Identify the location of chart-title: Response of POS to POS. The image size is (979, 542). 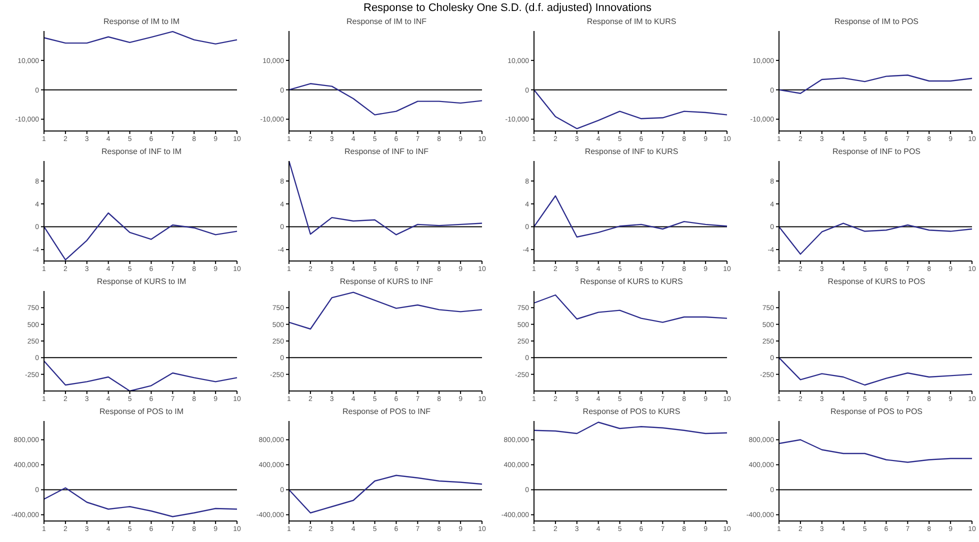
(876, 412).